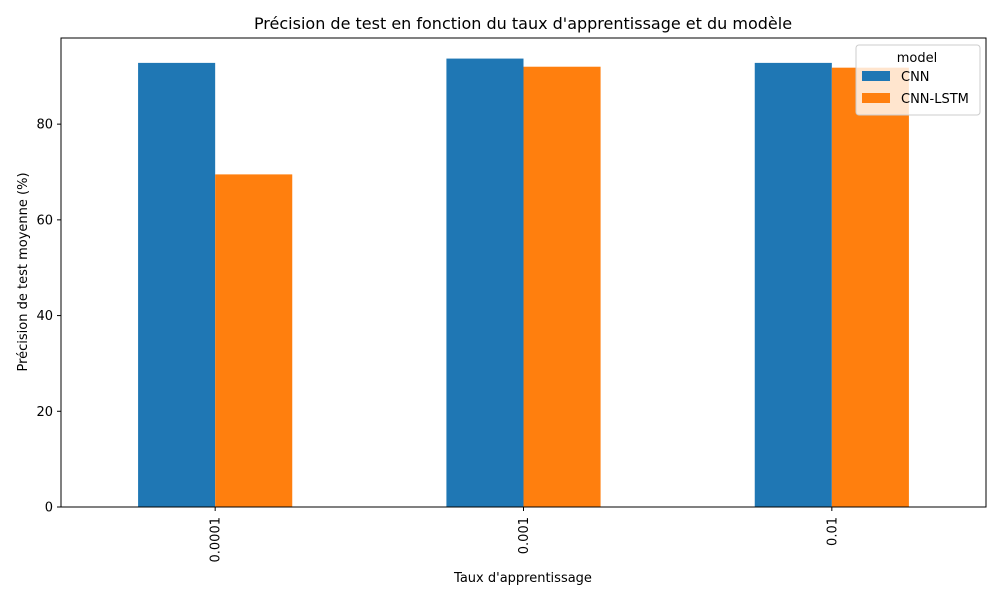 This screenshot has width=1000, height=604. Describe the element at coordinates (23, 271) in the screenshot. I see `y-axis-label: Précision de test moyenne (%)` at that location.